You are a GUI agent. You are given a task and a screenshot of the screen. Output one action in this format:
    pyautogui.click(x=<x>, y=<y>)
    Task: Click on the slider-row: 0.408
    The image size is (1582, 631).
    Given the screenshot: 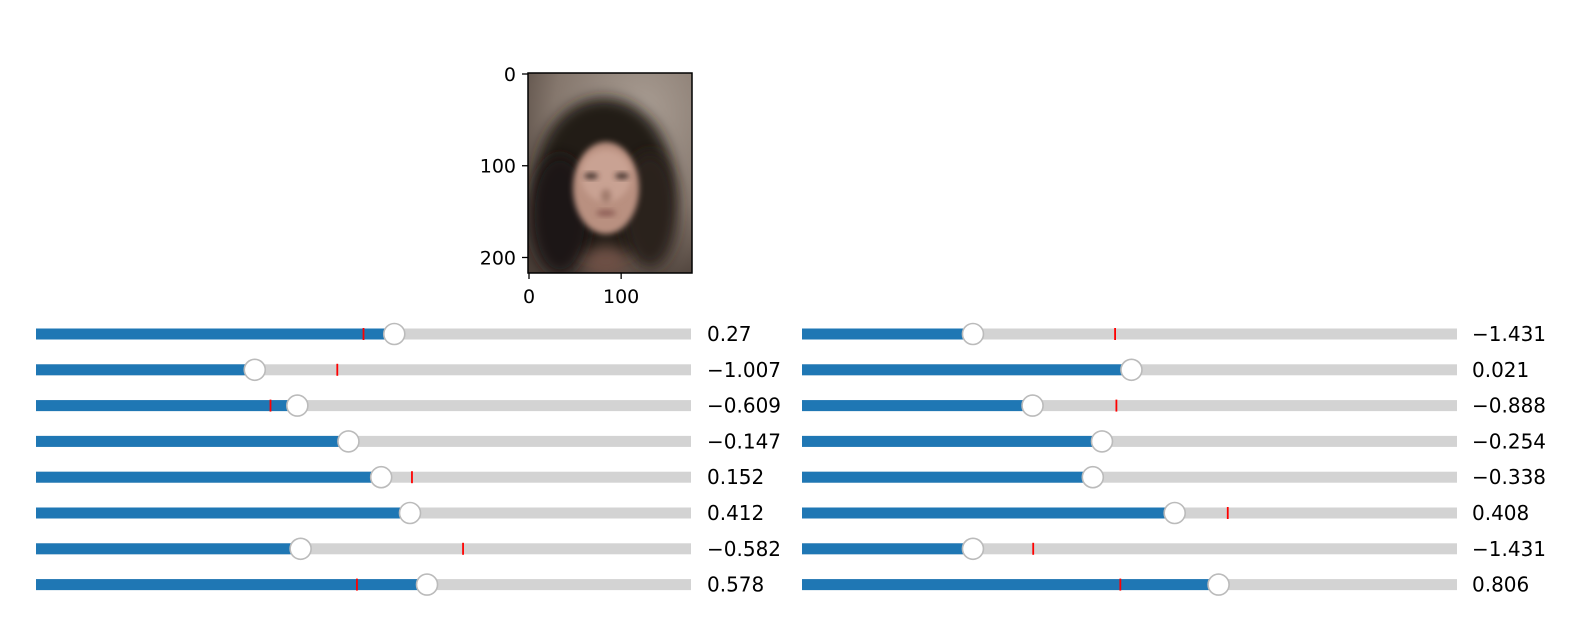 What is the action you would take?
    pyautogui.click(x=1165, y=513)
    